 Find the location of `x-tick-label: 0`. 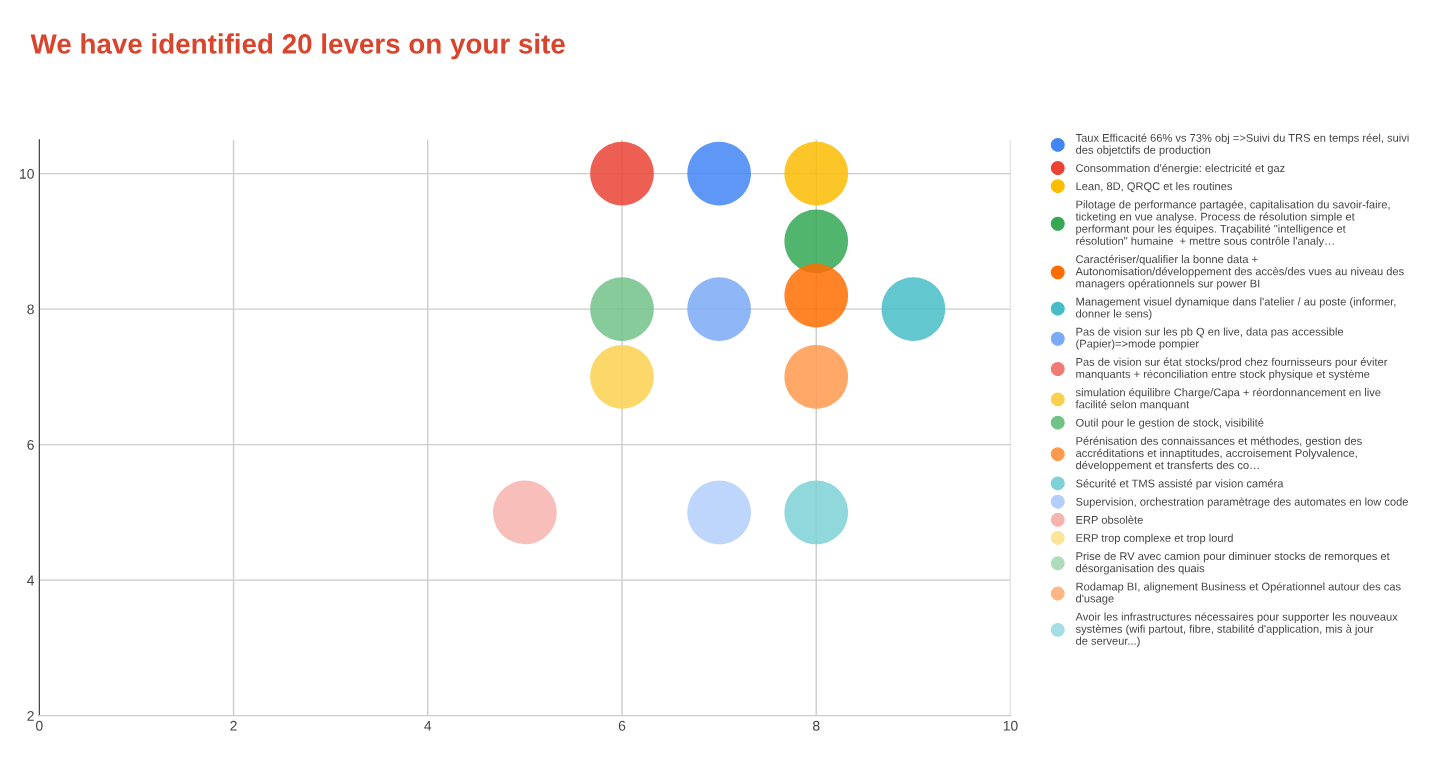

x-tick-label: 0 is located at coordinates (39, 725).